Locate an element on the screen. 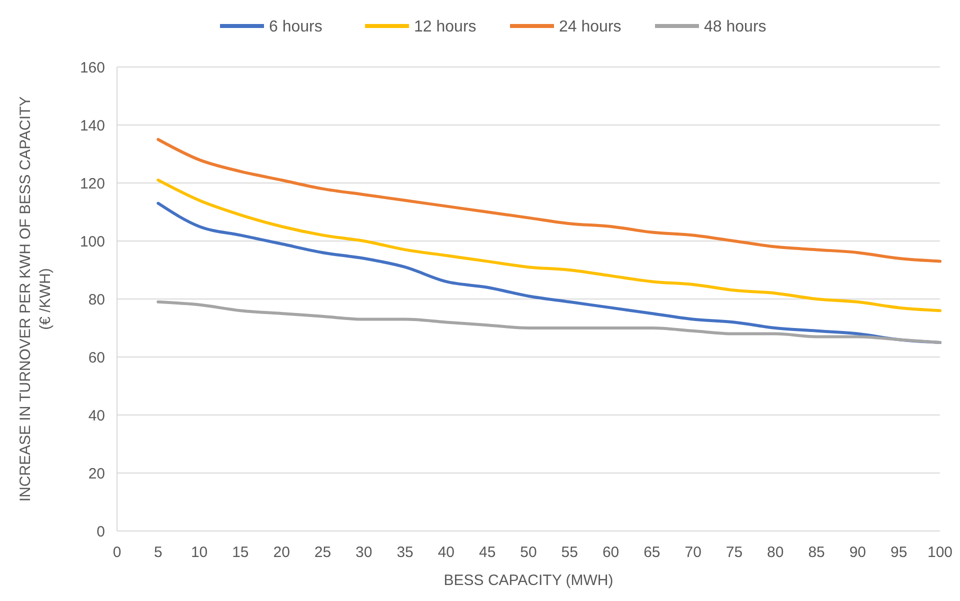 The image size is (960, 601). x-tick-label: 70 is located at coordinates (693, 552).